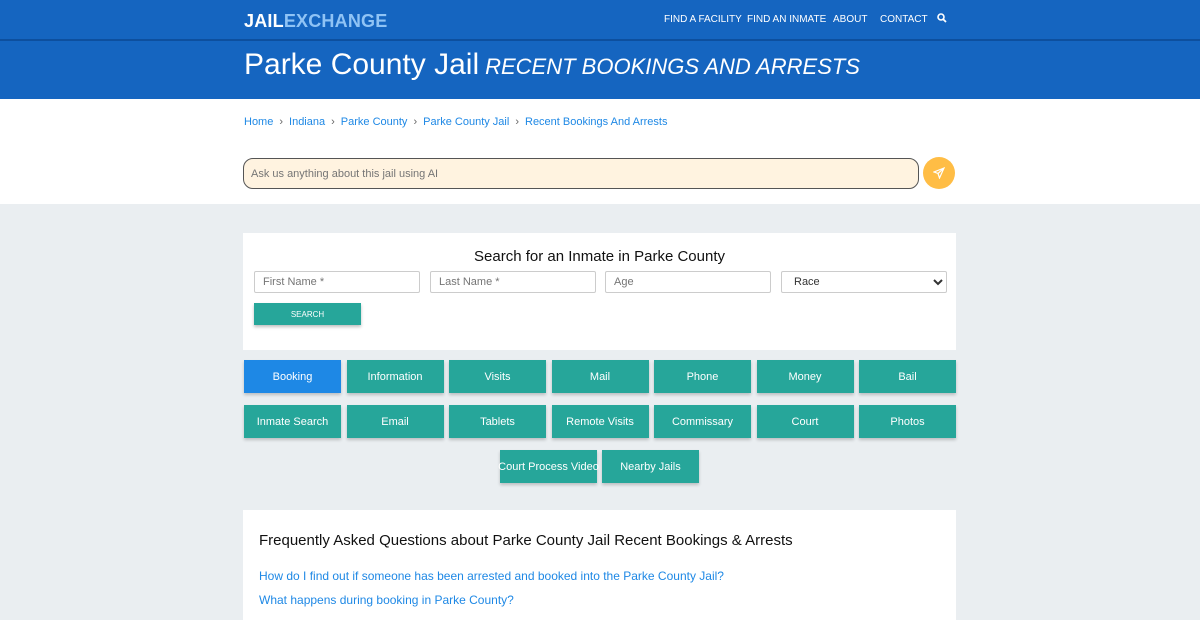 This screenshot has width=1200, height=620. What do you see at coordinates (702, 421) in the screenshot?
I see `tab-commissary: Commissary` at bounding box center [702, 421].